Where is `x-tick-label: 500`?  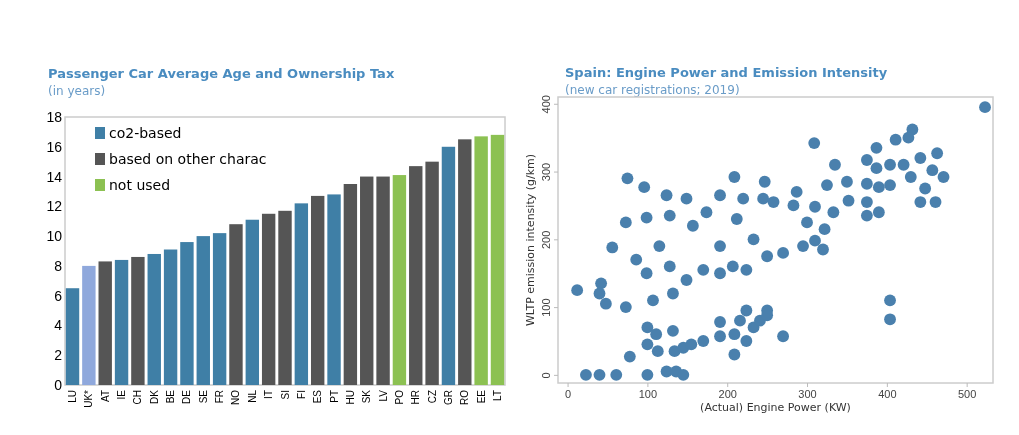 x-tick-label: 500 is located at coordinates (967, 393).